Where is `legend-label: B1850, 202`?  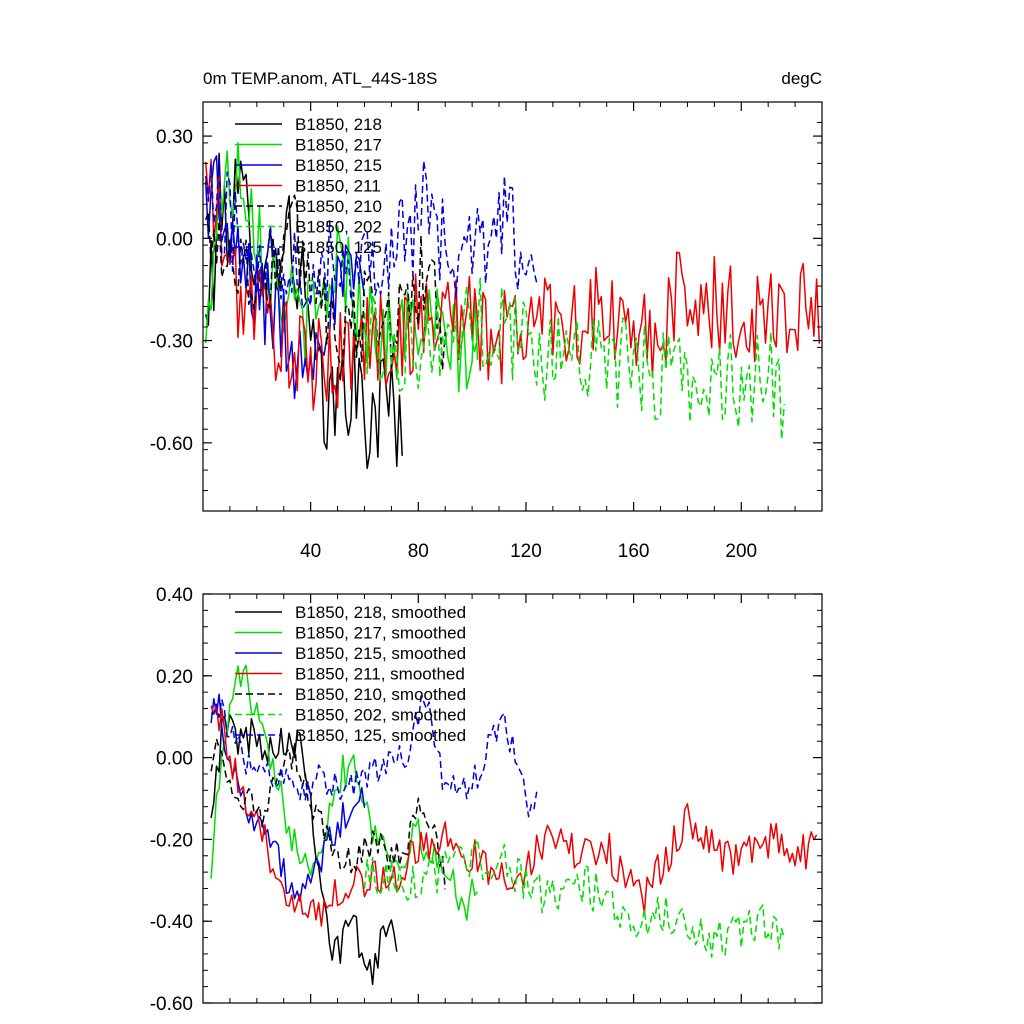
legend-label: B1850, 202 is located at coordinates (338, 227).